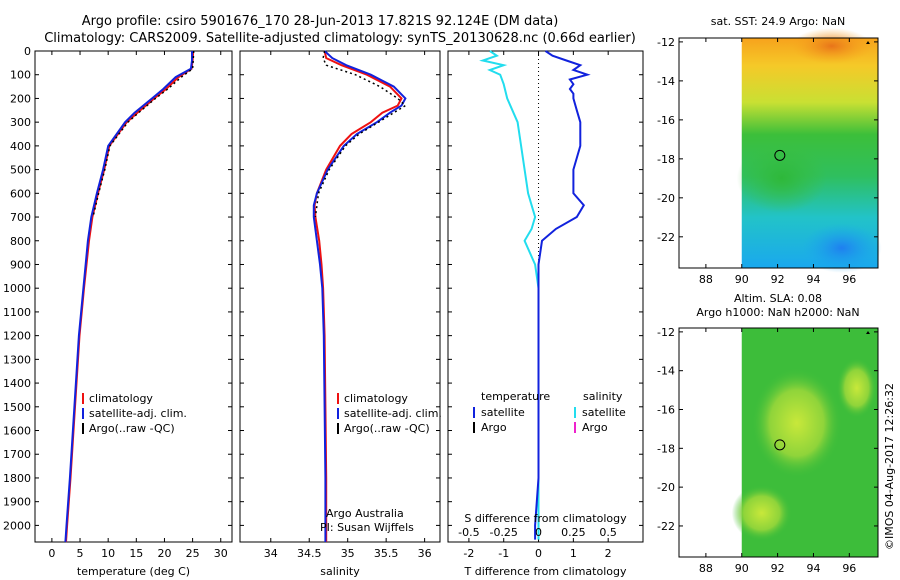 This screenshot has height=580, width=900. What do you see at coordinates (20, 217) in the screenshot?
I see `y-tick-label: 700` at bounding box center [20, 217].